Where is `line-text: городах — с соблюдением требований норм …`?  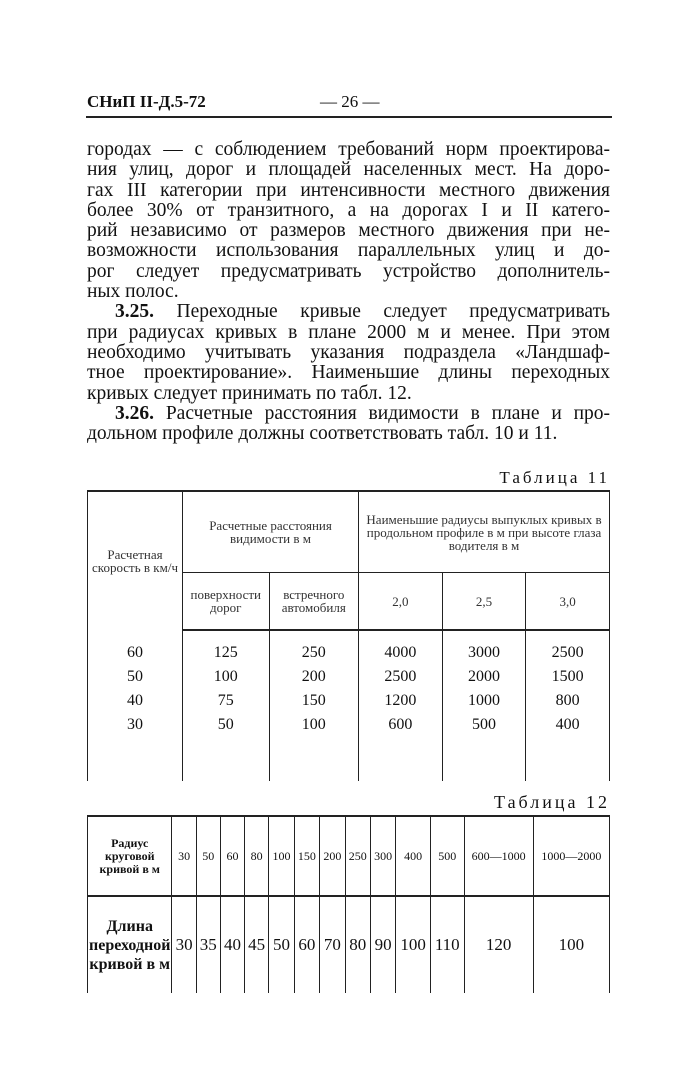 line-text: городах — с соблюдением требований норм … is located at coordinates (348, 149).